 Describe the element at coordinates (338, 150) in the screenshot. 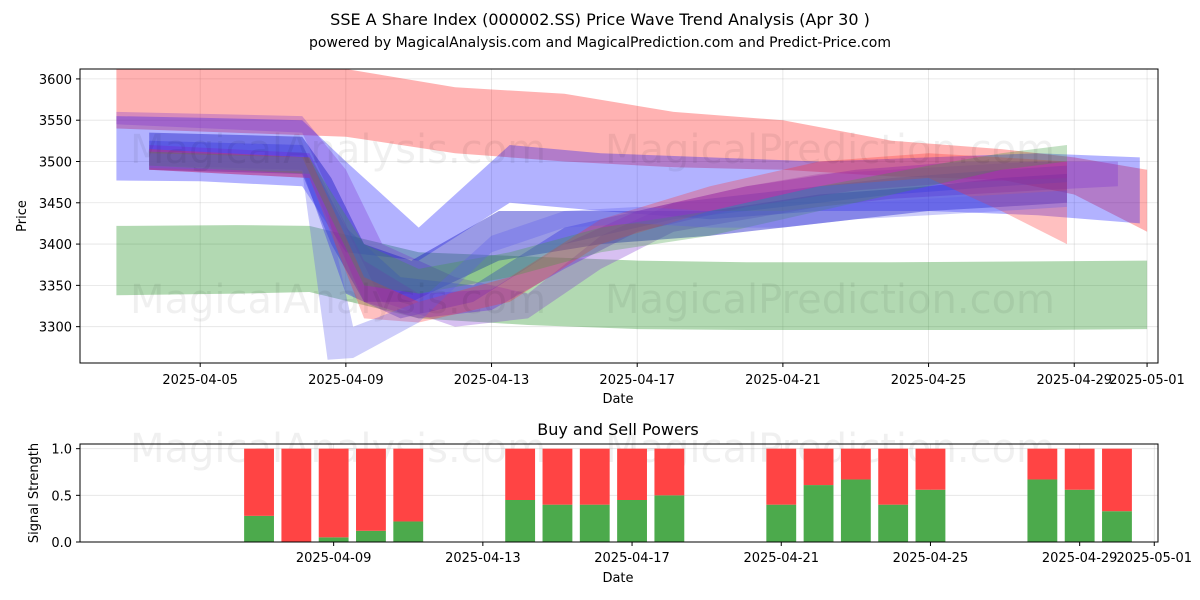

I see `watermark-analysis-1: MagicalAnalysis.com` at that location.